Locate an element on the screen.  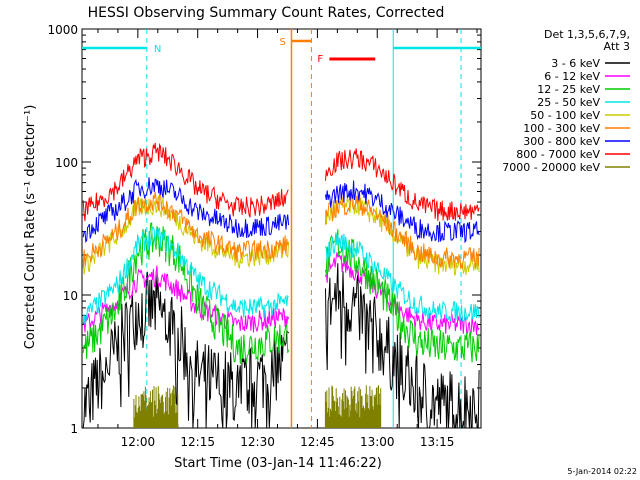
legend-label: 300 - 800 keV is located at coordinates (561, 141).